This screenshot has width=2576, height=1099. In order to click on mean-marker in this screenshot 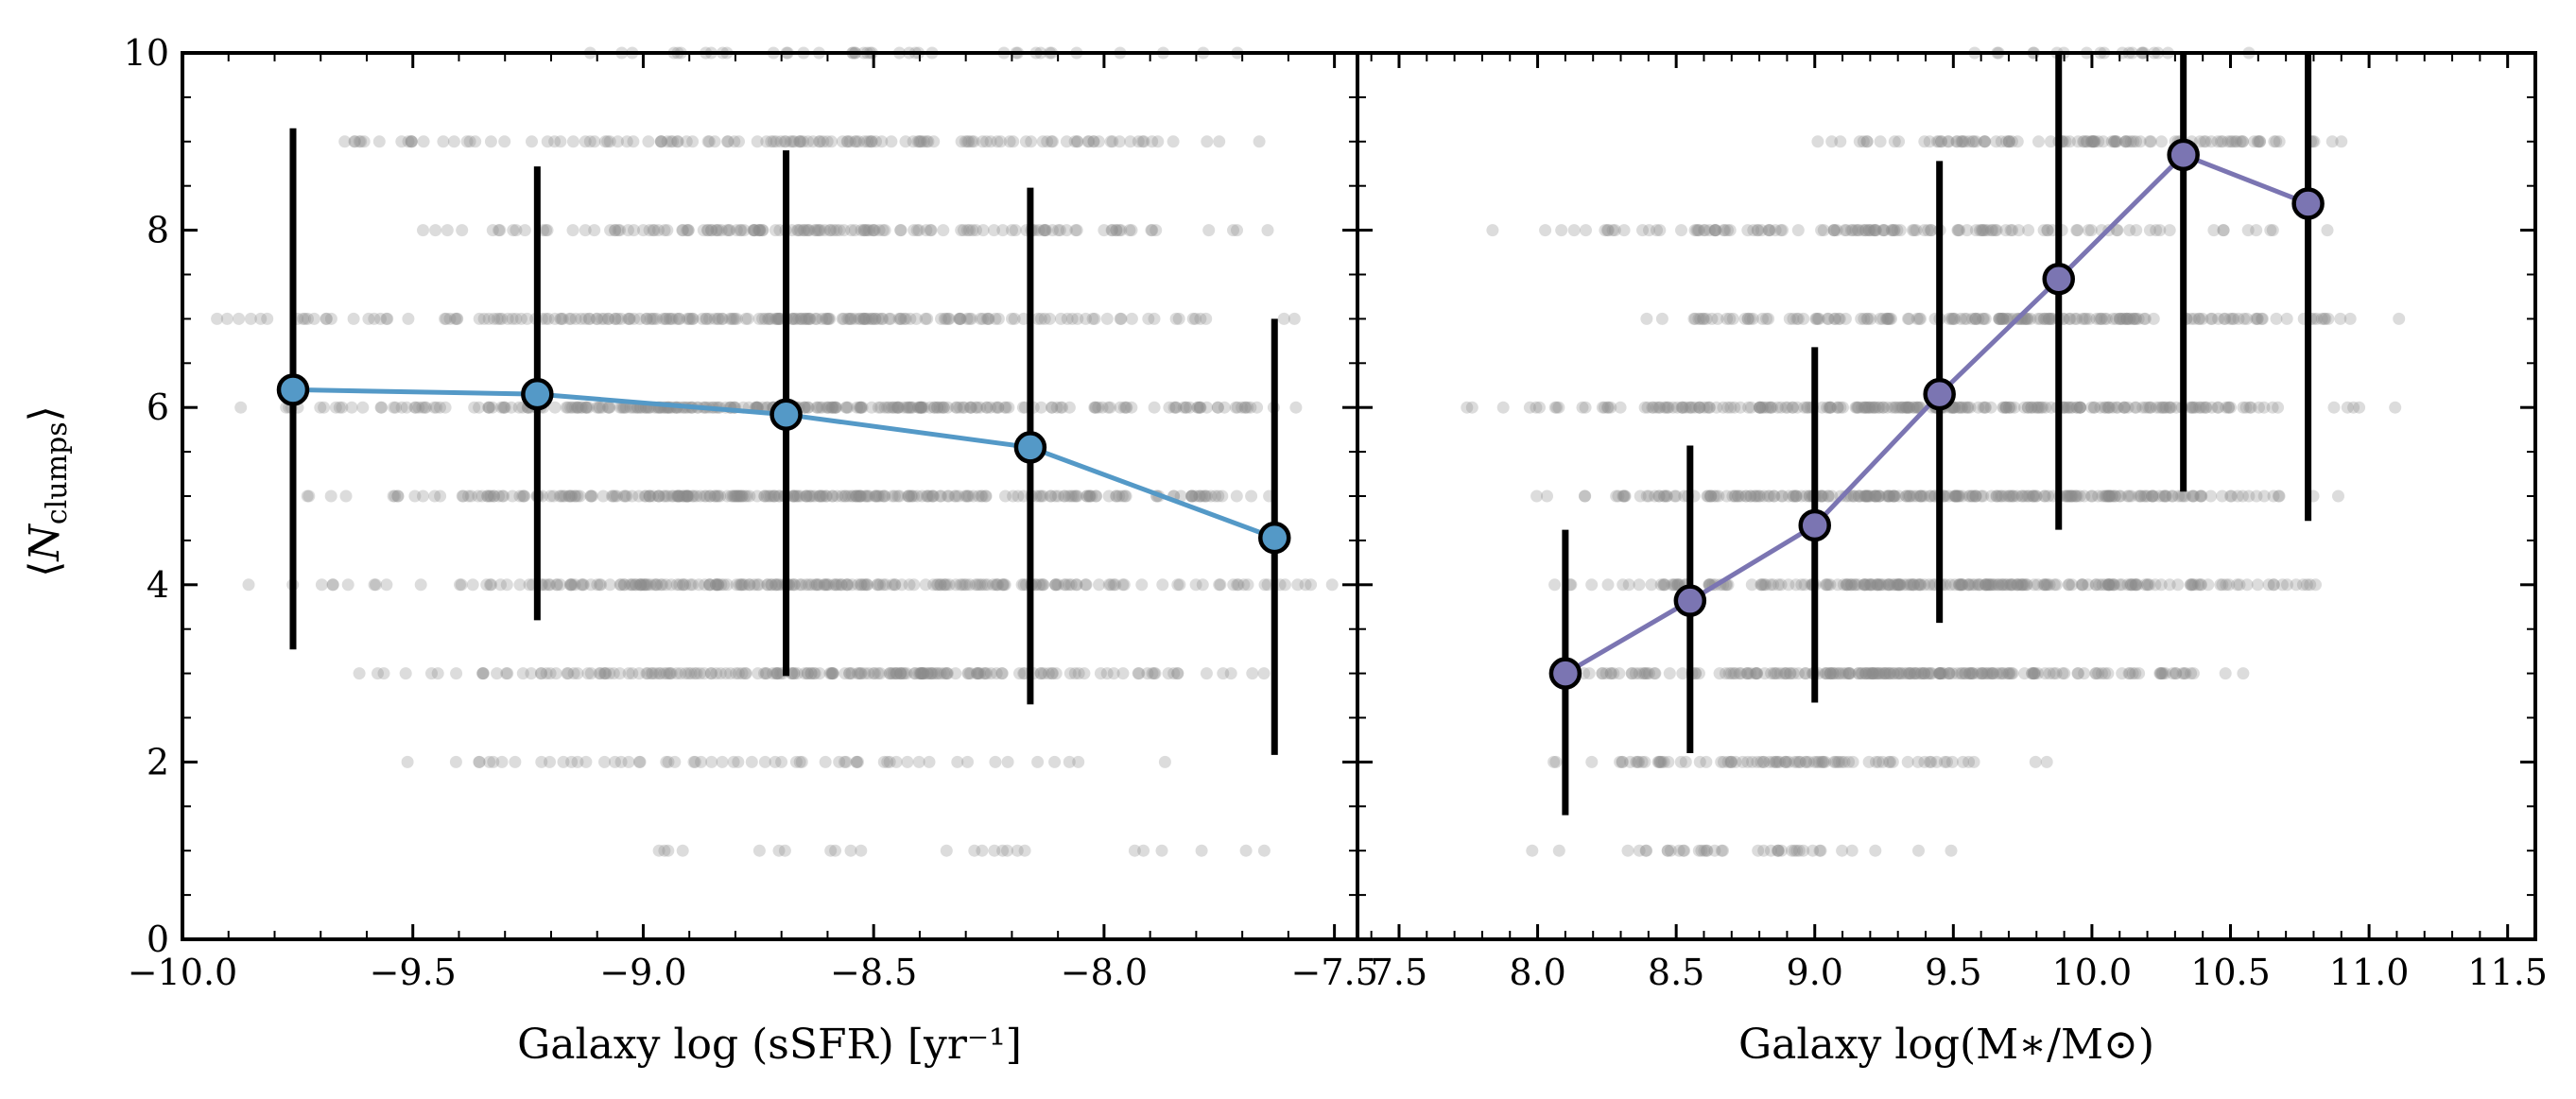, I will do `click(2058, 279)`.